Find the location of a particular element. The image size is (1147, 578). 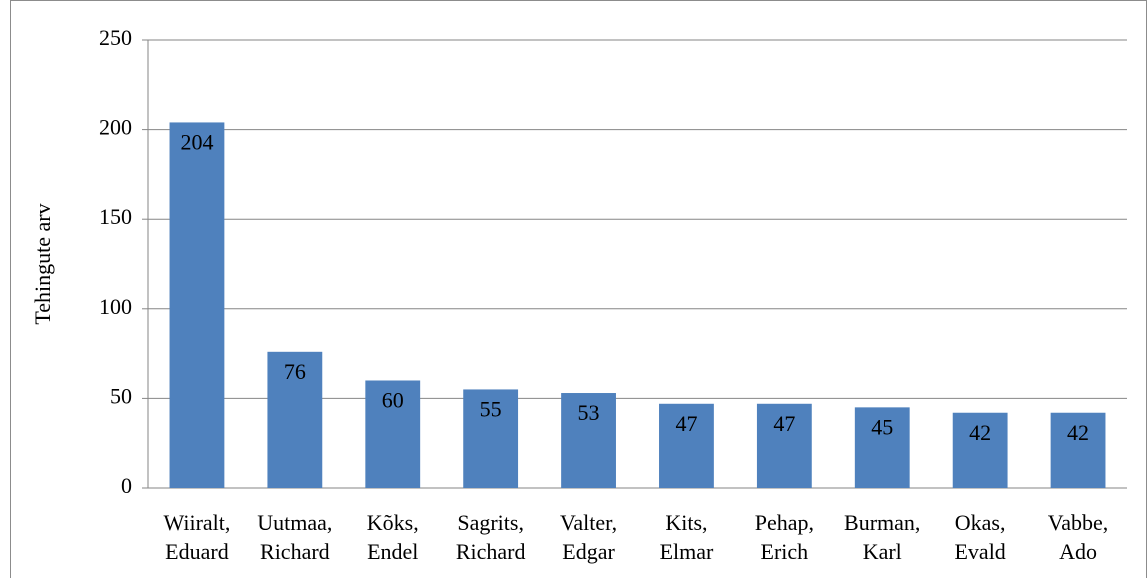

y-tick-label: 50 is located at coordinates (121, 395).